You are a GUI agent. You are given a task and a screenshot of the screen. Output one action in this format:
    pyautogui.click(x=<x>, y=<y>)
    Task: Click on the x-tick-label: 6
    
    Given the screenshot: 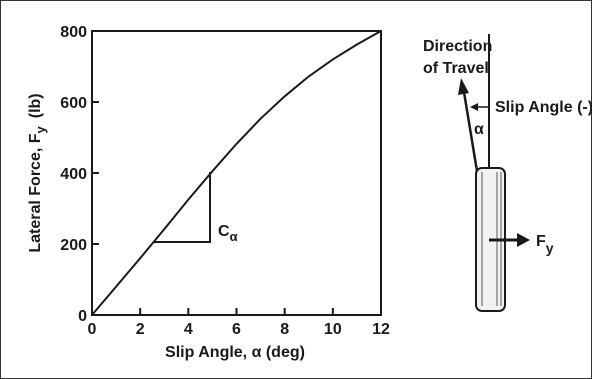 What is the action you would take?
    pyautogui.click(x=236, y=329)
    